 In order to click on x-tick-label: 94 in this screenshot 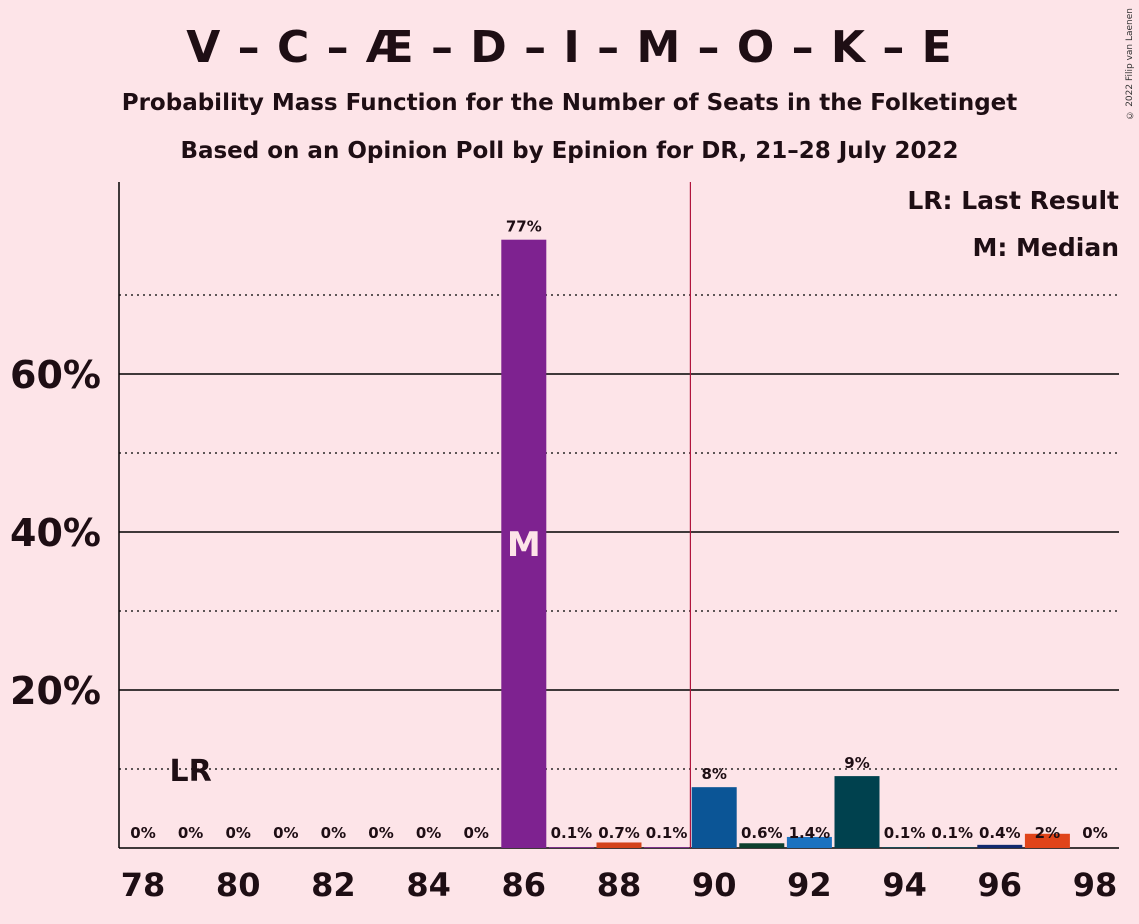, I will do `click(904, 885)`.